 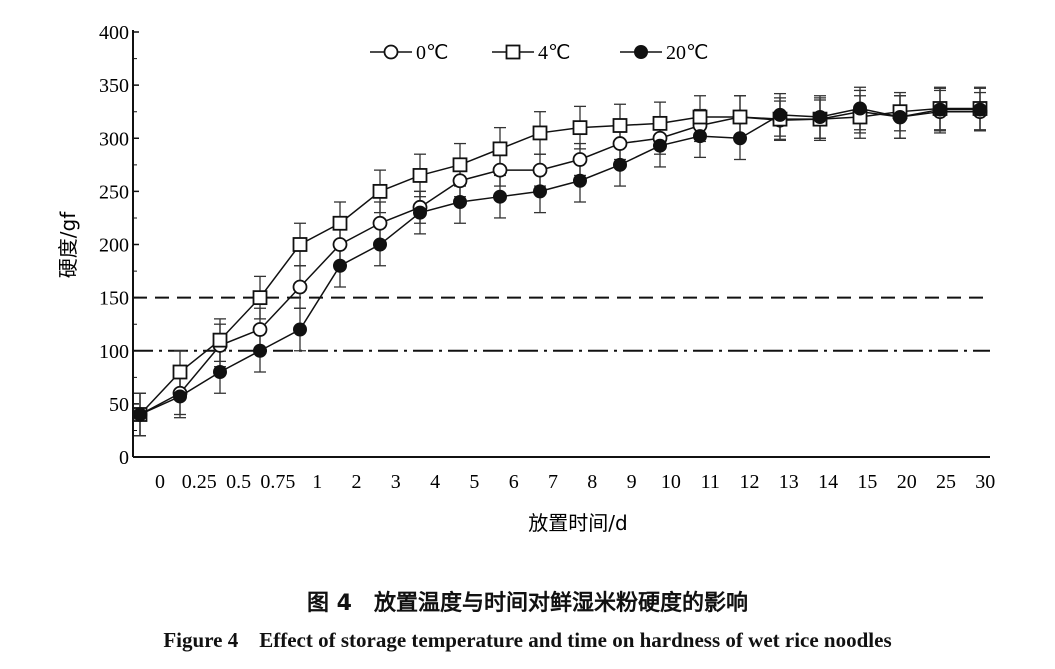 I want to click on x-tick-label: 4, so click(x=435, y=482).